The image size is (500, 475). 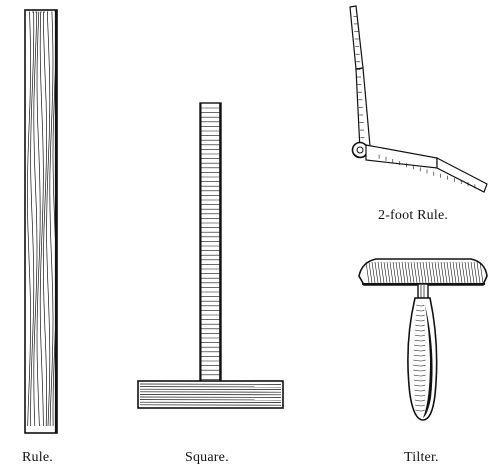 I want to click on folding-rule-icon, so click(x=418, y=99).